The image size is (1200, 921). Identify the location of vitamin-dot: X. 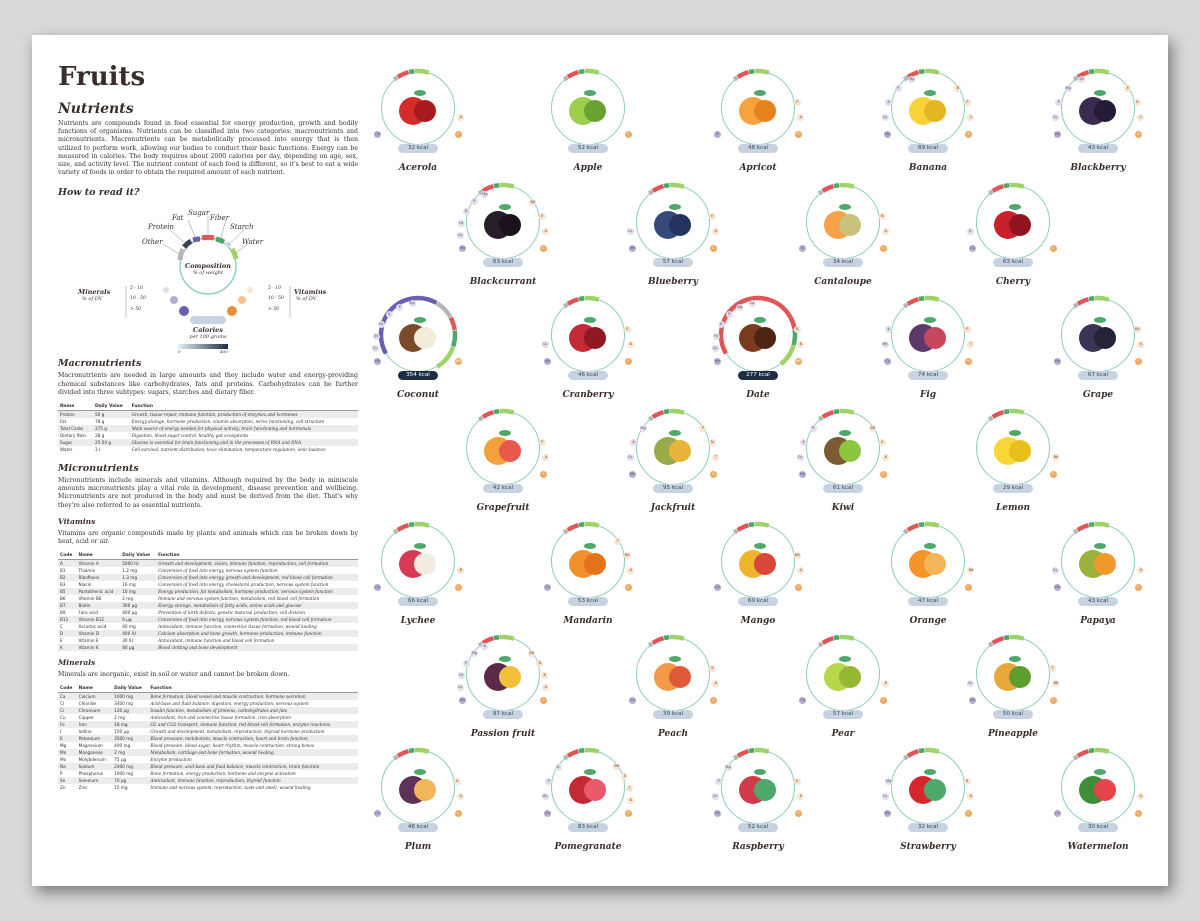
(712, 668).